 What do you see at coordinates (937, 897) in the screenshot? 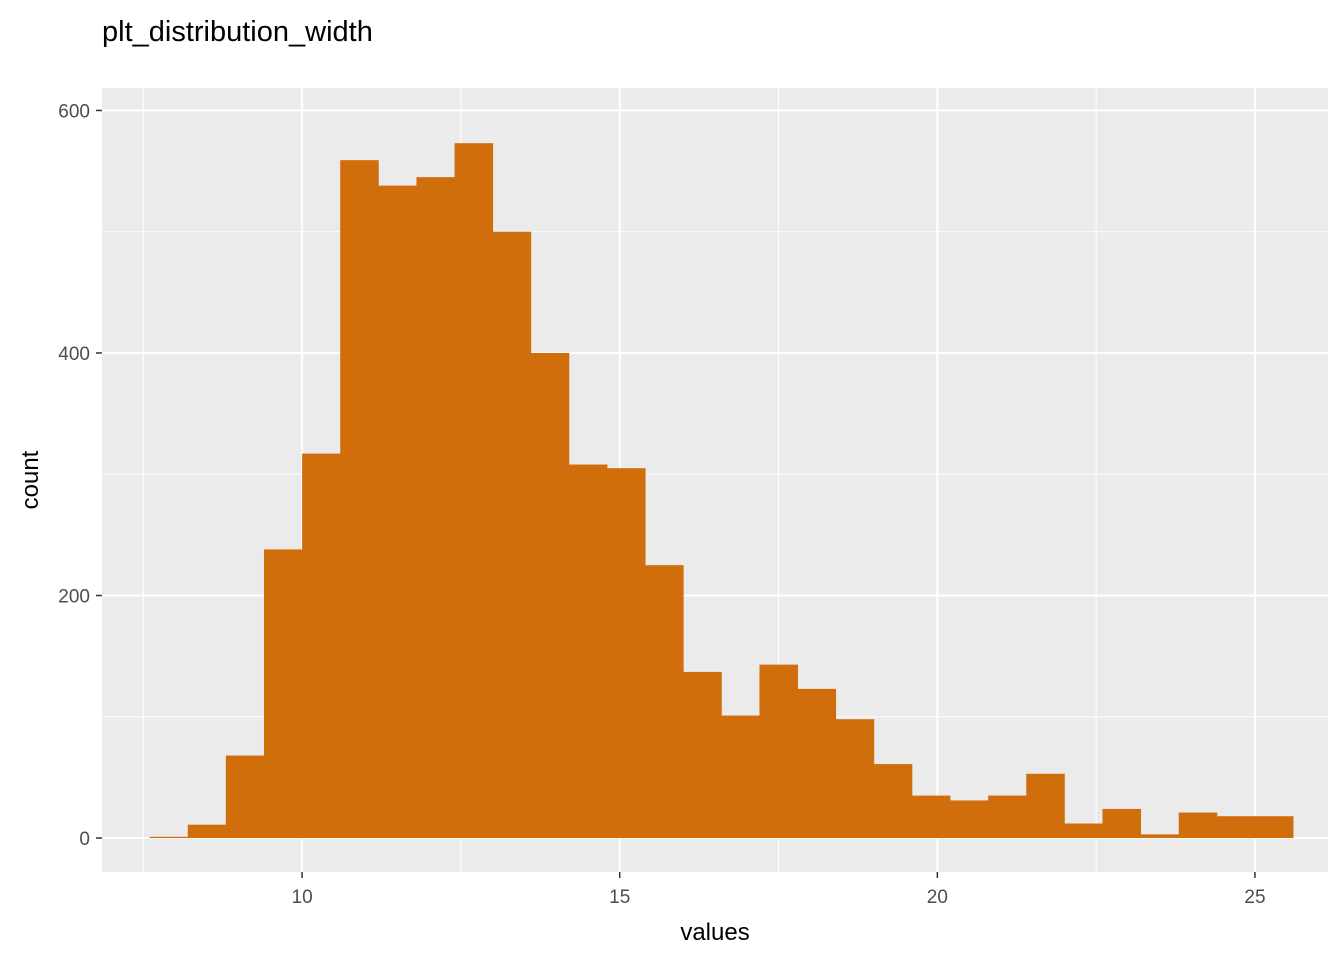
I see `x-tick-label: 20` at bounding box center [937, 897].